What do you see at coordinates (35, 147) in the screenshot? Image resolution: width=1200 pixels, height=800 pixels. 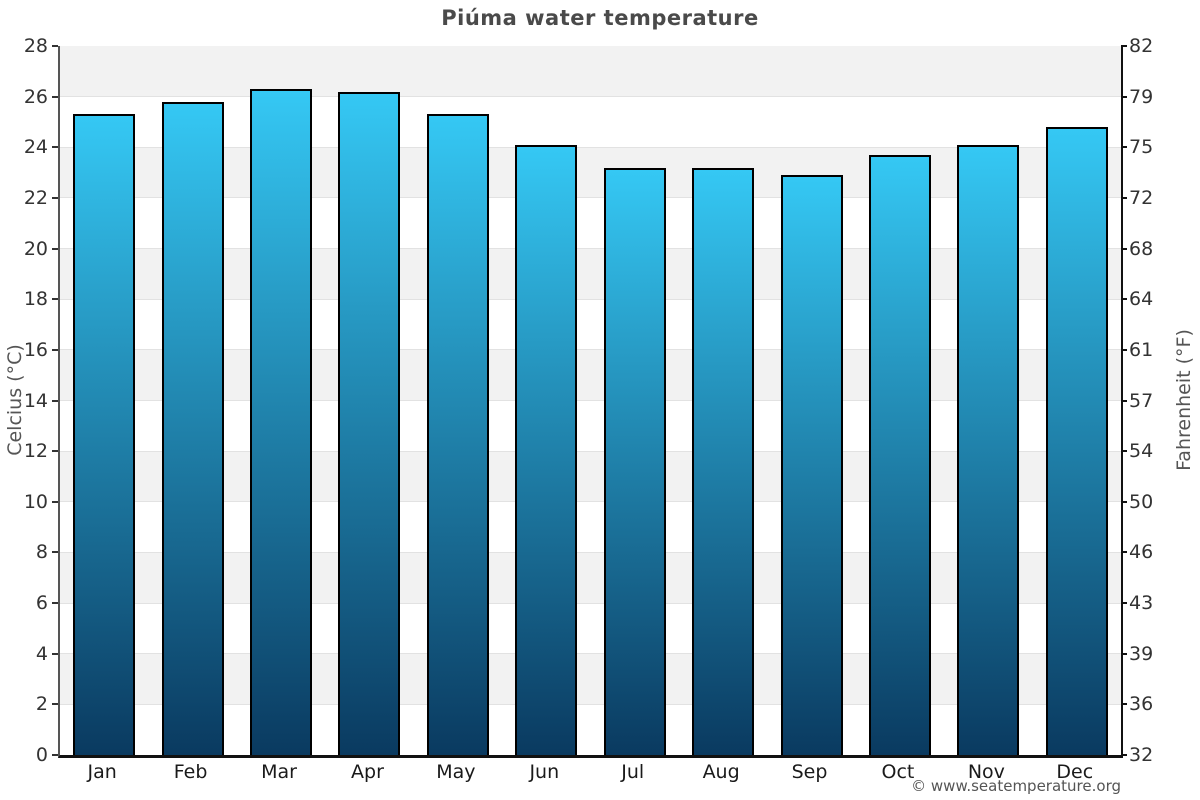 I see `y-tick-celsius: 24` at bounding box center [35, 147].